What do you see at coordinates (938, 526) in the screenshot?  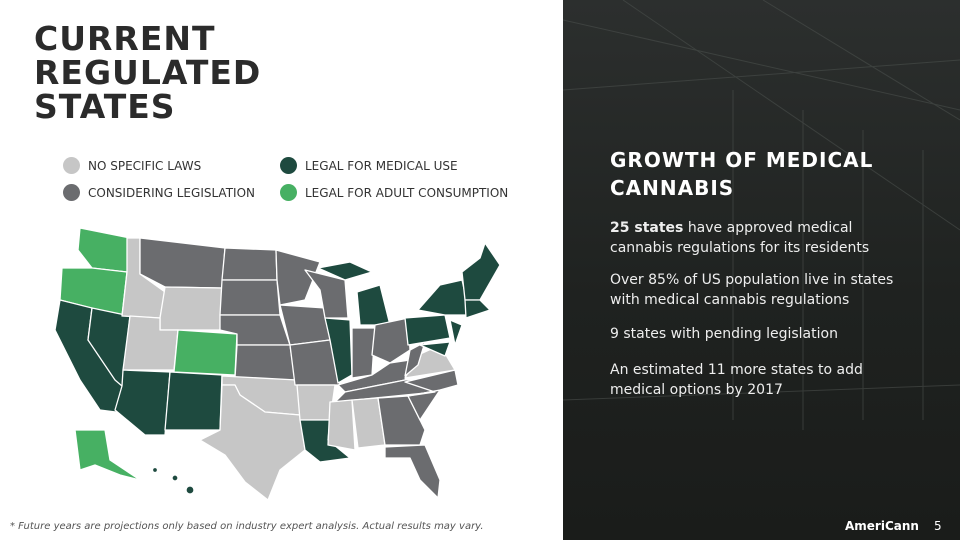 I see `page-number: 5` at bounding box center [938, 526].